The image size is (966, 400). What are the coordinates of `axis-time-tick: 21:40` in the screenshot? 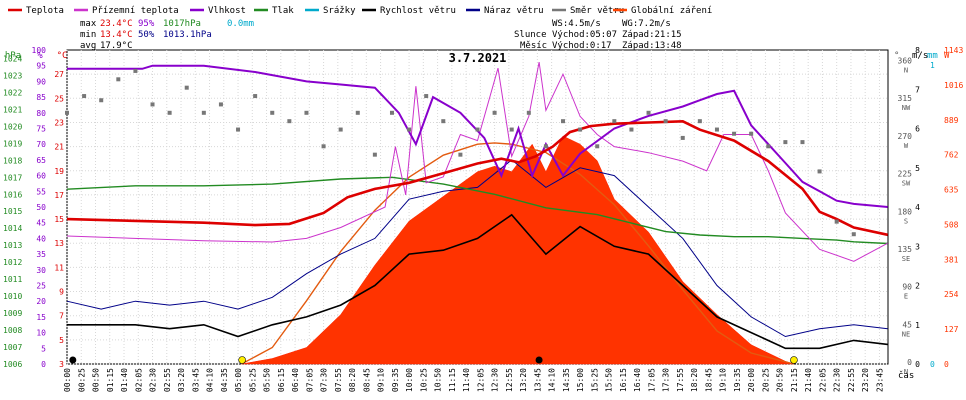 It's located at (808, 380).